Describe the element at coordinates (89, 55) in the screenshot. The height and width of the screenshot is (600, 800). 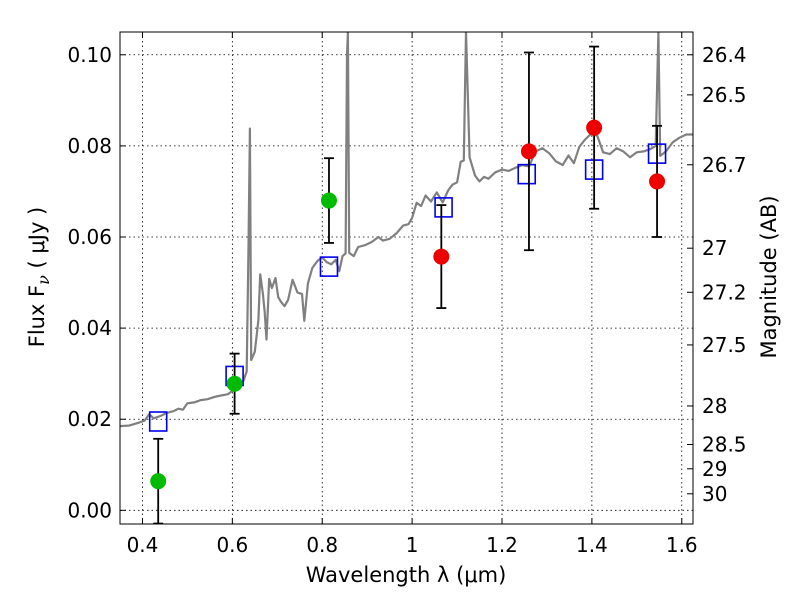
I see `y-tick-label: 0.10` at that location.